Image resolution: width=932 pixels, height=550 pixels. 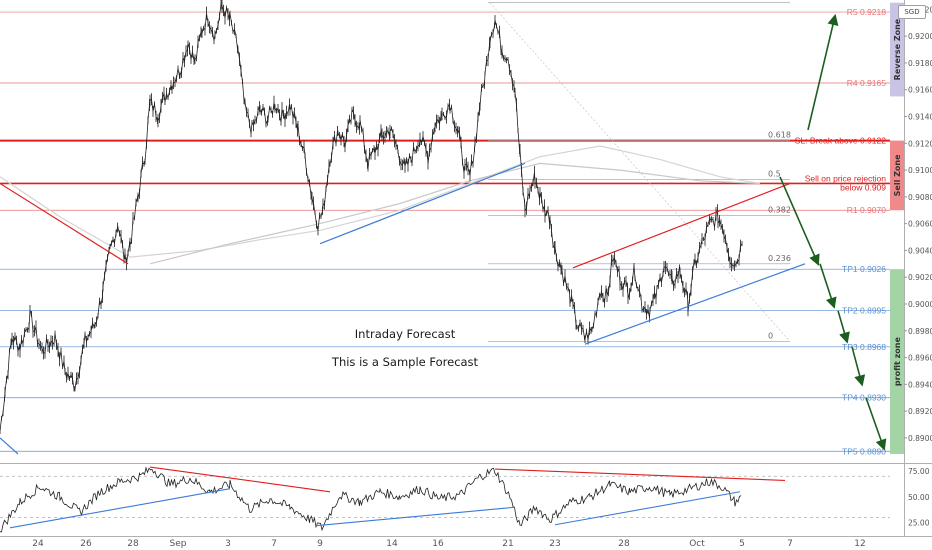 I want to click on price-level-label: TP1 0.9026, so click(x=864, y=269).